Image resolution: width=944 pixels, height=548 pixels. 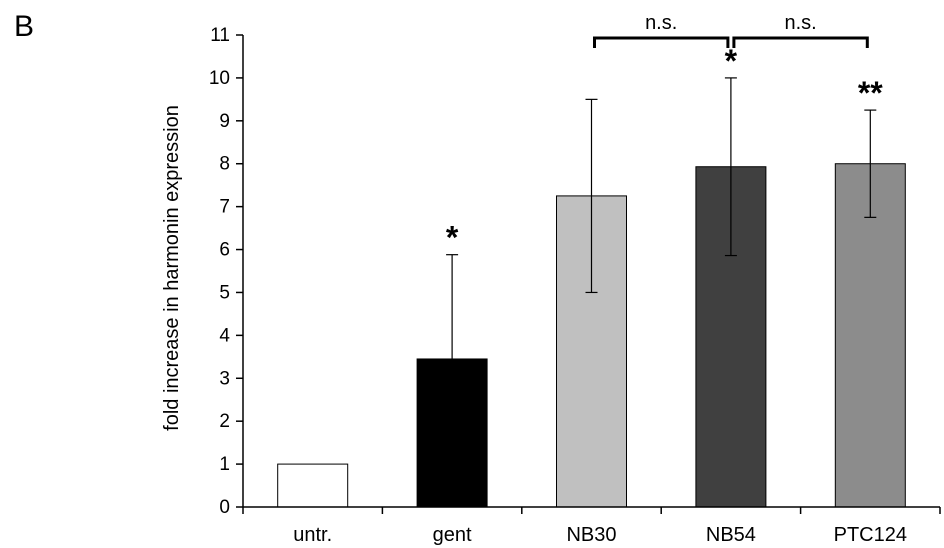 What do you see at coordinates (224, 250) in the screenshot?
I see `y-tick-label: 6` at bounding box center [224, 250].